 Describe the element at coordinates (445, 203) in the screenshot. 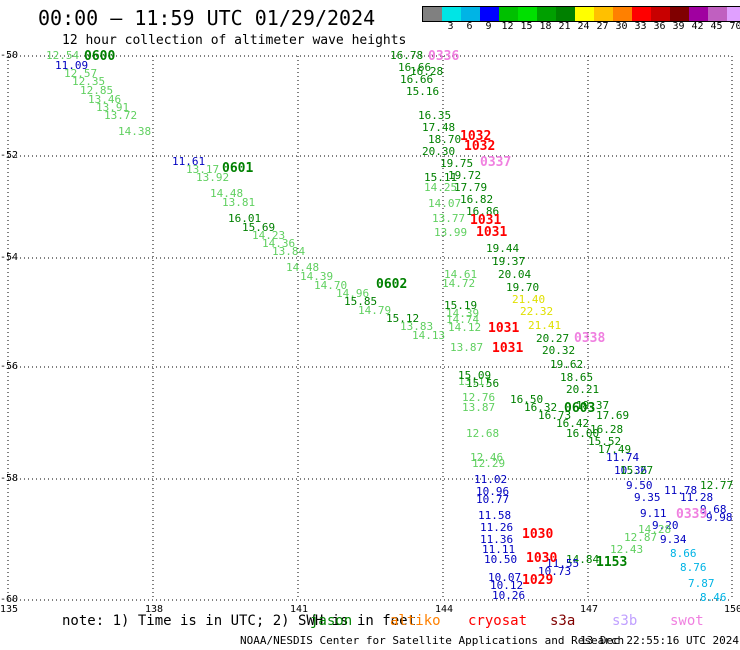

I see `wave-height-value: 14.07` at that location.